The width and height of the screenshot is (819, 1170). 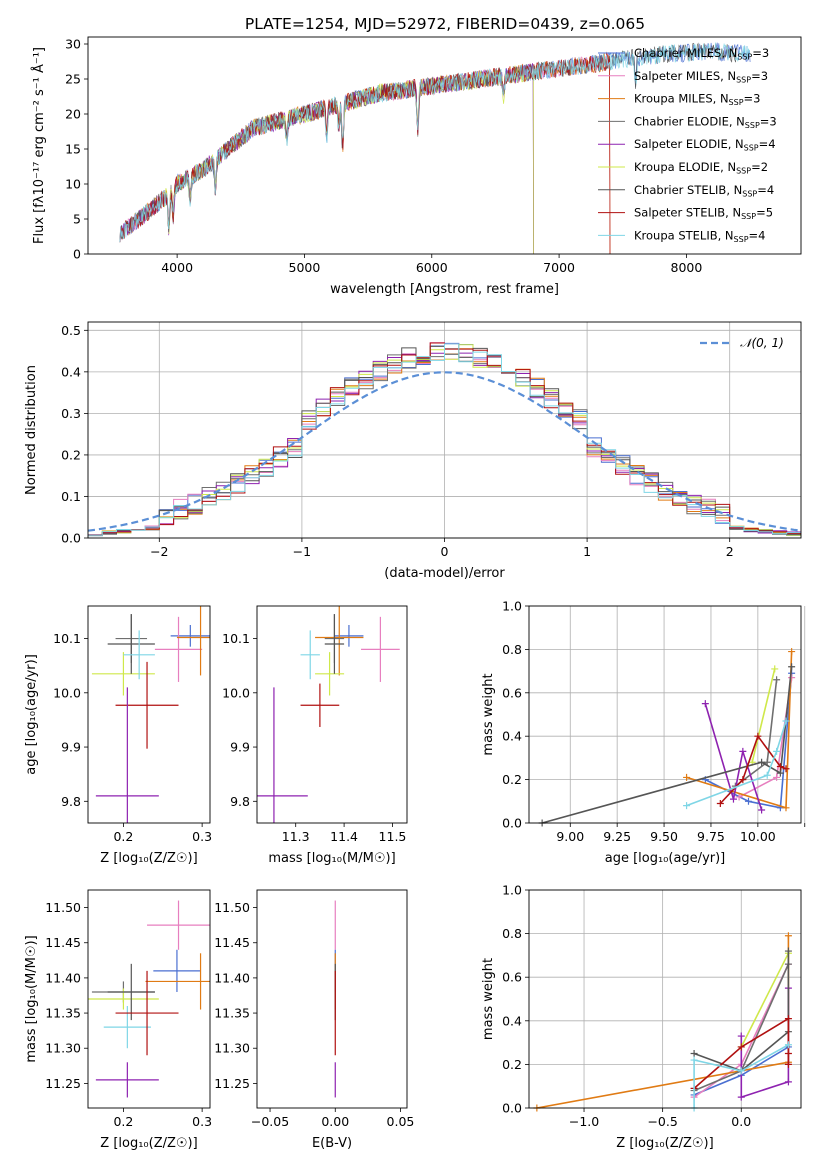 What do you see at coordinates (63, 1048) in the screenshot?
I see `y-tick-label: 11.30` at bounding box center [63, 1048].